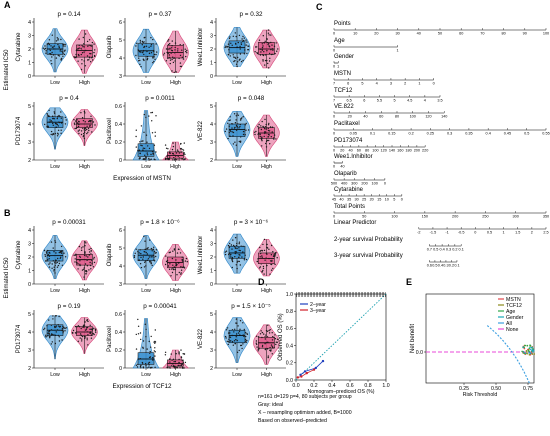  I want to click on p-value: p = 0.14, so click(69, 14).